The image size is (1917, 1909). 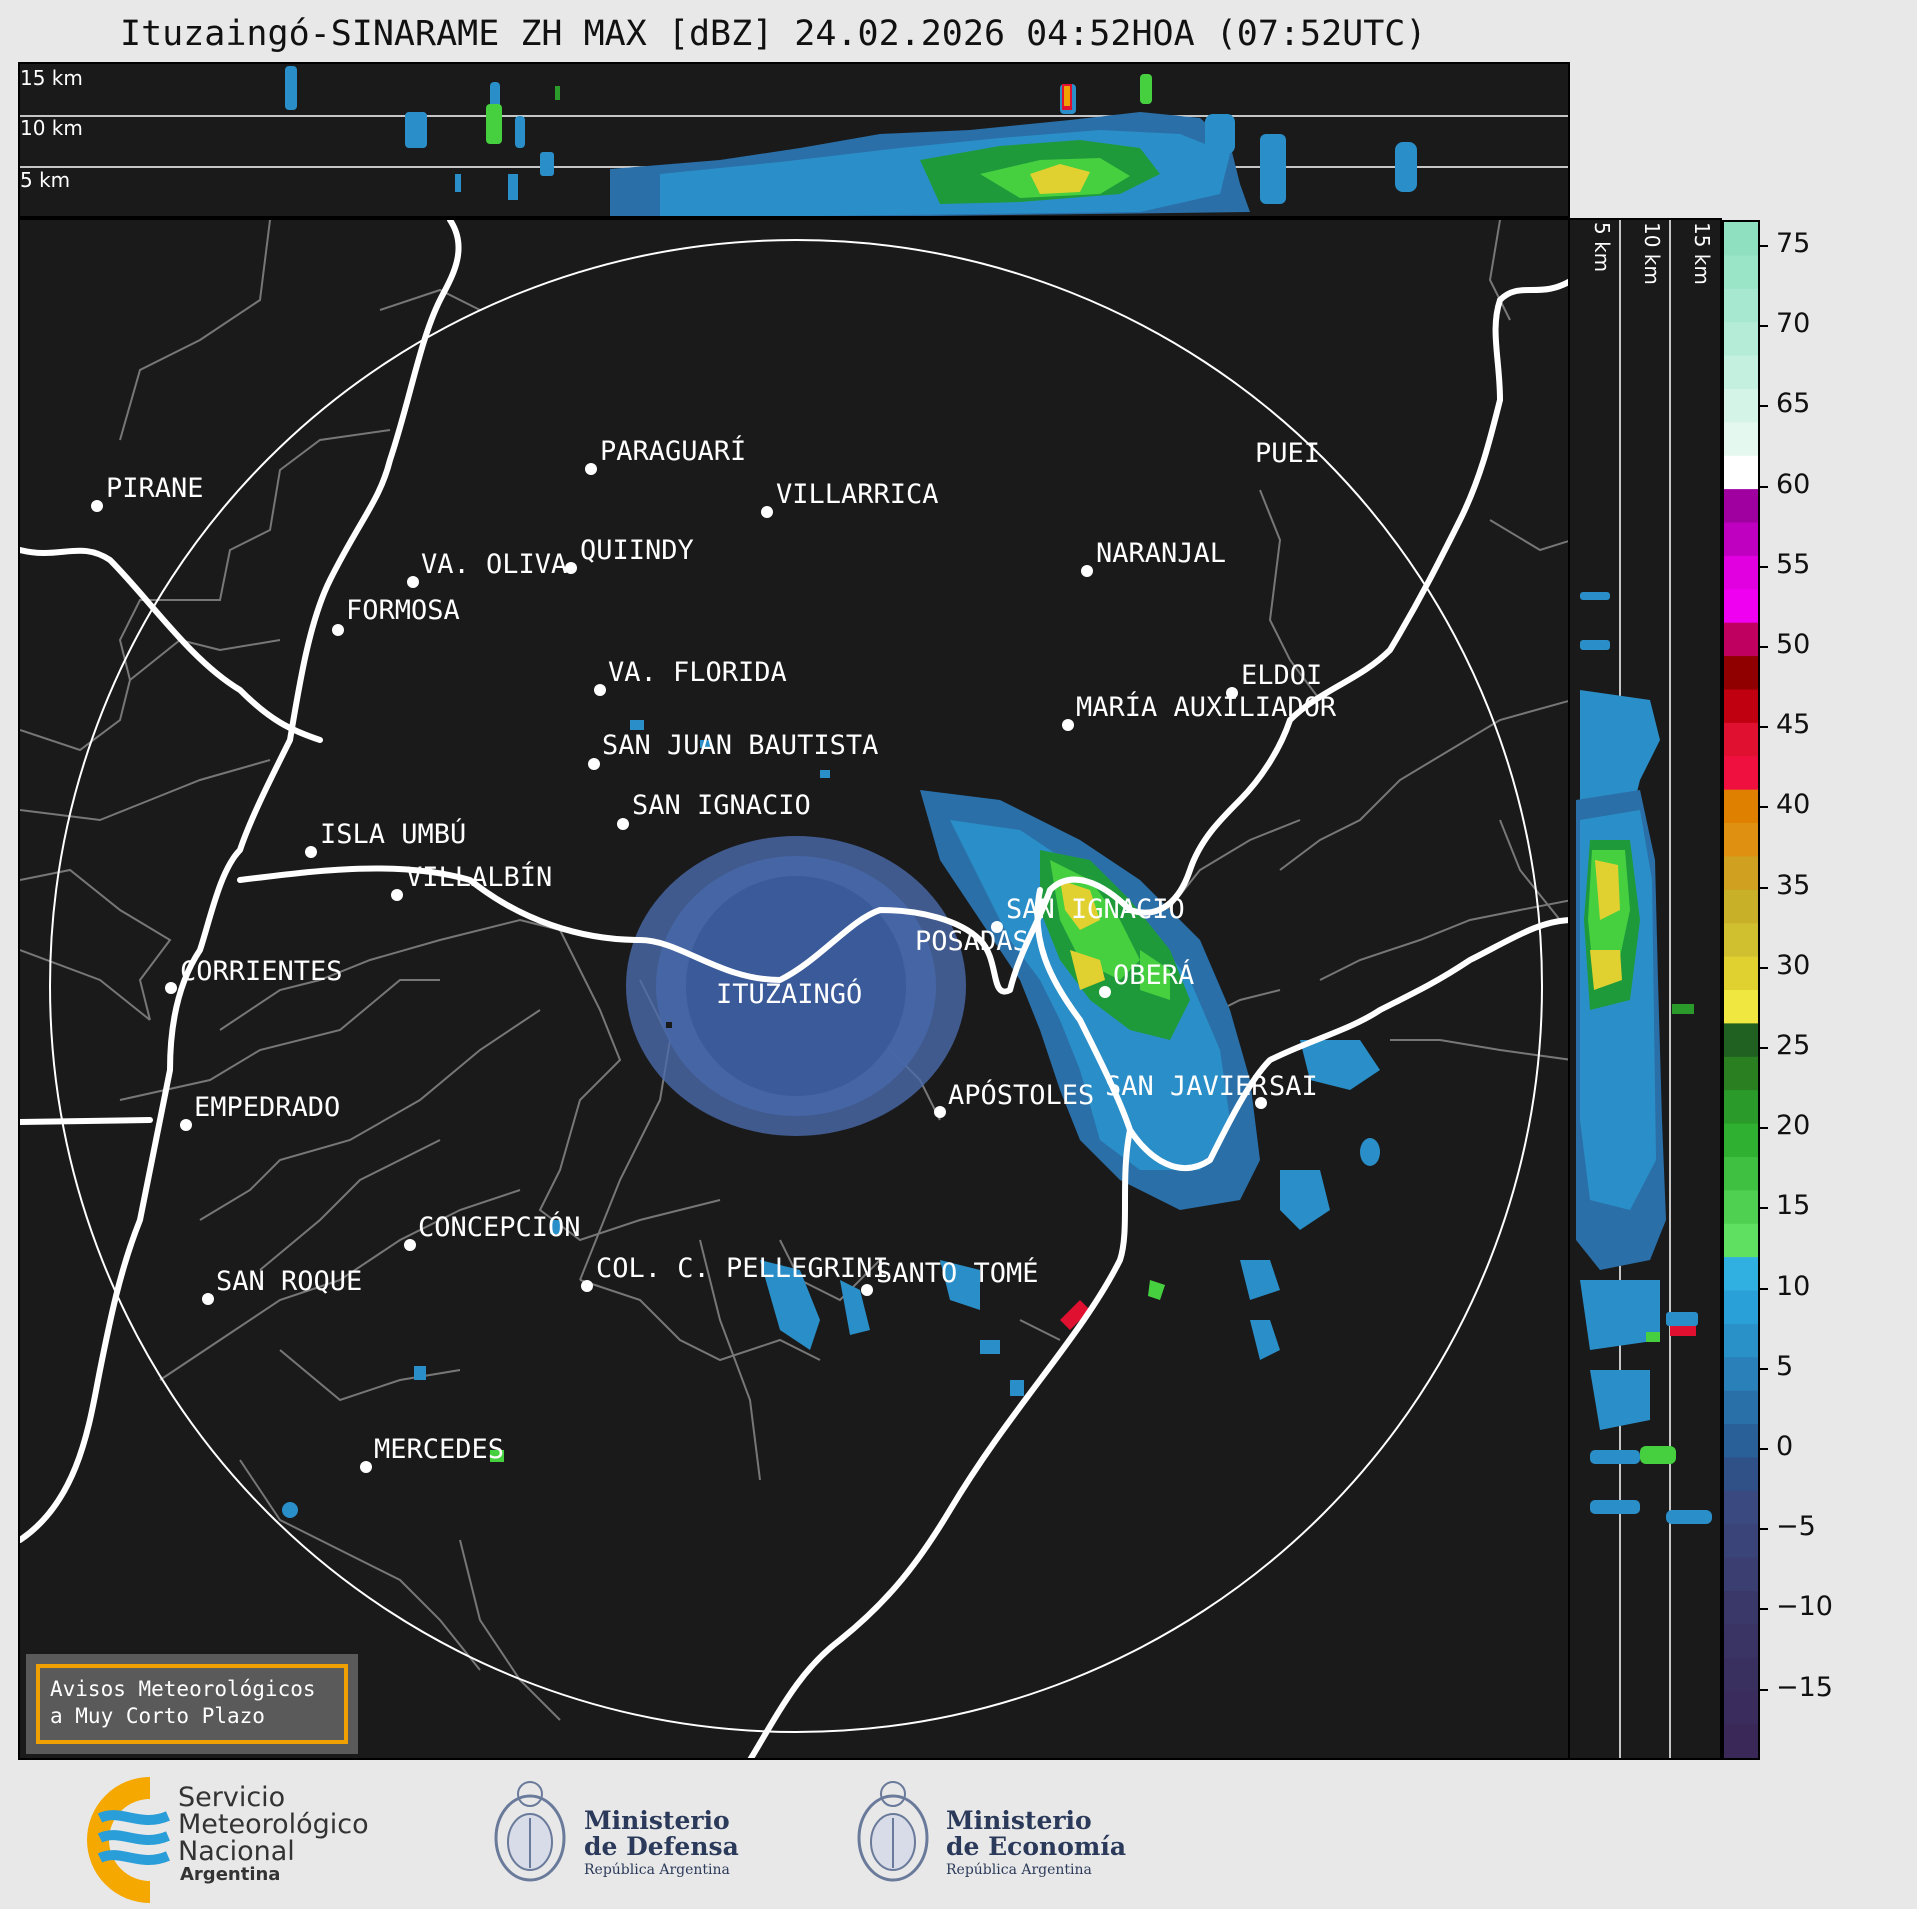 I want to click on city-label-san-juan-bautista: SAN JUAN BAUTISTA, so click(x=740, y=745).